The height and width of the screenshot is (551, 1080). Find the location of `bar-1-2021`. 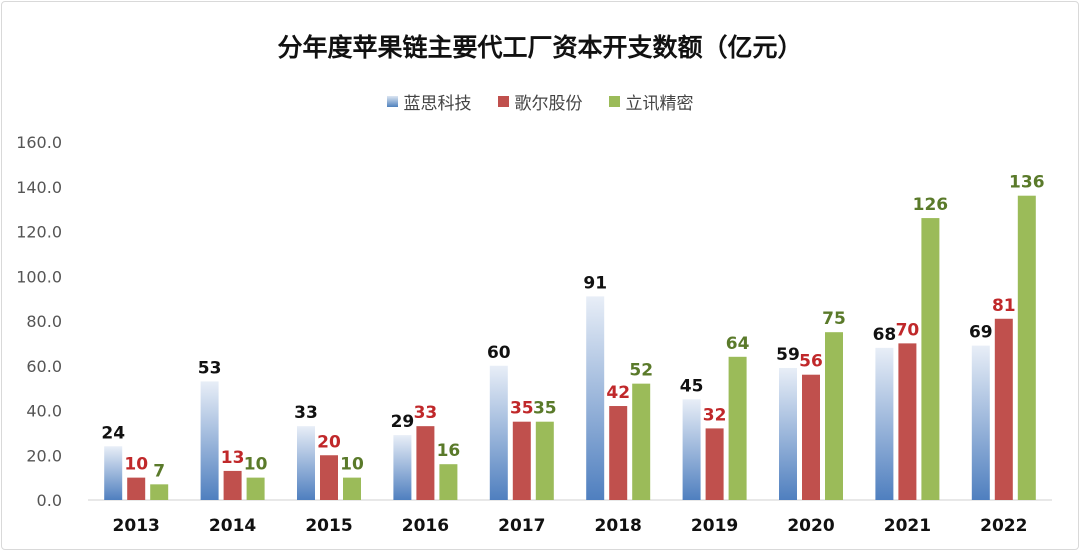

bar-1-2021 is located at coordinates (884, 423).